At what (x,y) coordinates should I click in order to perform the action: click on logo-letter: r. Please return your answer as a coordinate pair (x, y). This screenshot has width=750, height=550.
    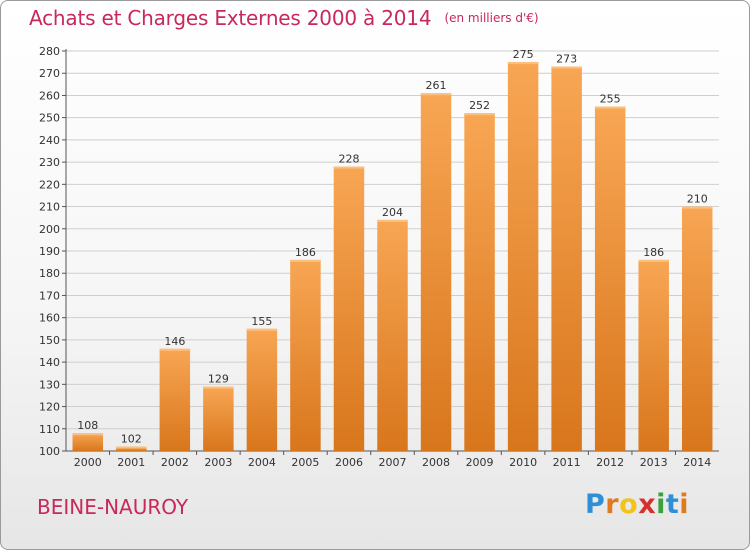
    Looking at the image, I should click on (612, 504).